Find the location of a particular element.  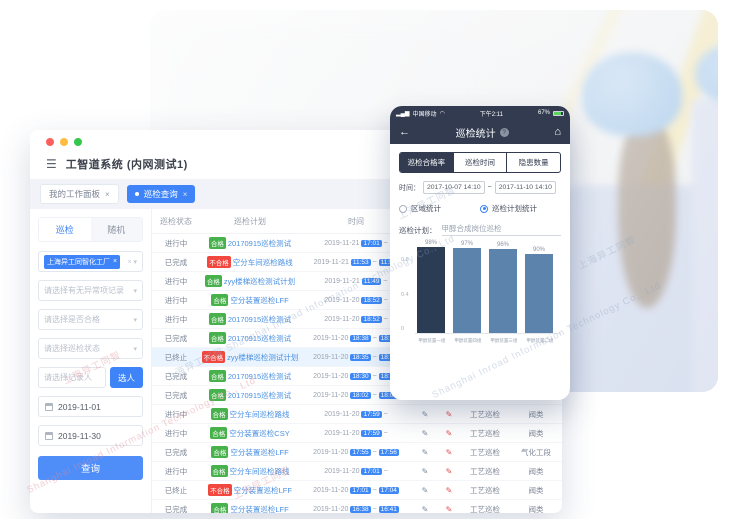

tab-workbench: 我的工作面板 × is located at coordinates (79, 194).